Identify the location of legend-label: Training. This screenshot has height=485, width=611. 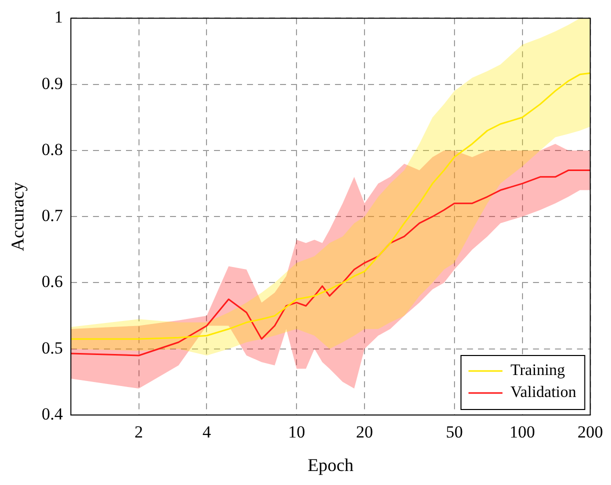
(538, 371).